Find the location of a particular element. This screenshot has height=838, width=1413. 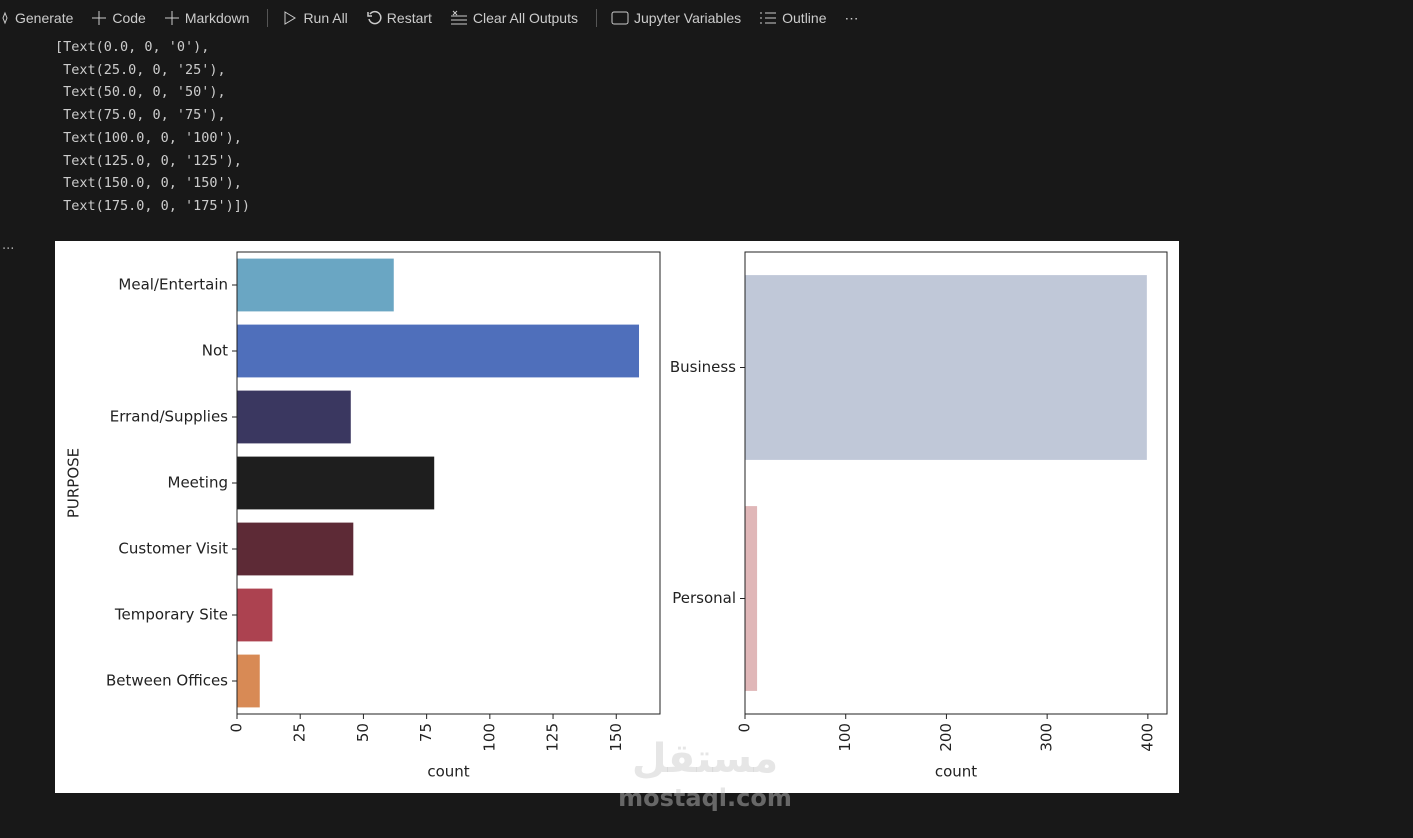

x-tick-label: 200 is located at coordinates (946, 737).